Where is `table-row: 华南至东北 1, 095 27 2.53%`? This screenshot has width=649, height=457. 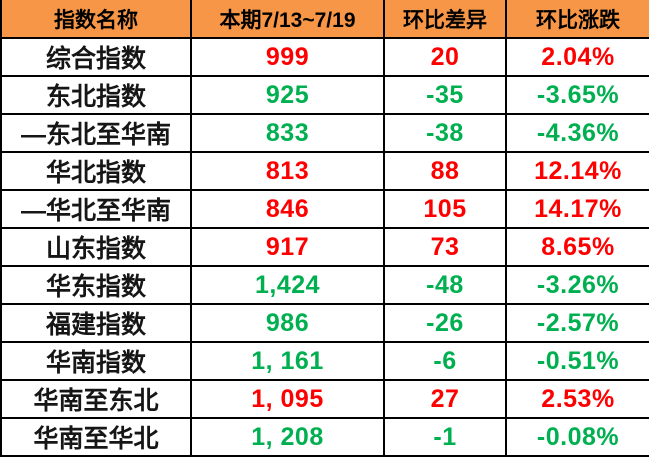 table-row: 华南至东北 1, 095 27 2.53% is located at coordinates (324, 399).